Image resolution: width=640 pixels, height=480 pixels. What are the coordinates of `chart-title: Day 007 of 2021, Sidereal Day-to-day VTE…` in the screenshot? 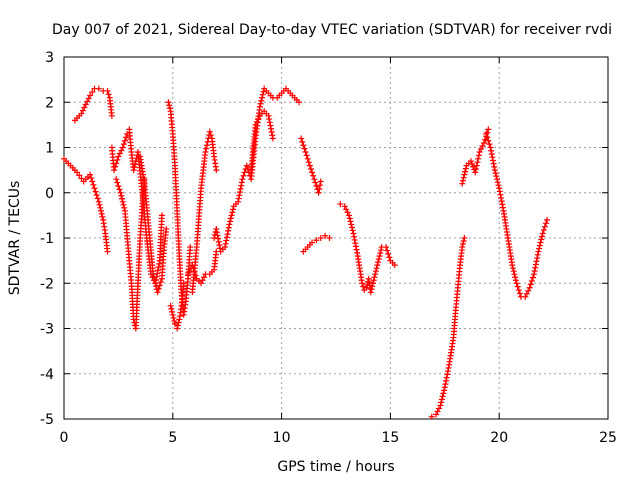 It's located at (332, 30).